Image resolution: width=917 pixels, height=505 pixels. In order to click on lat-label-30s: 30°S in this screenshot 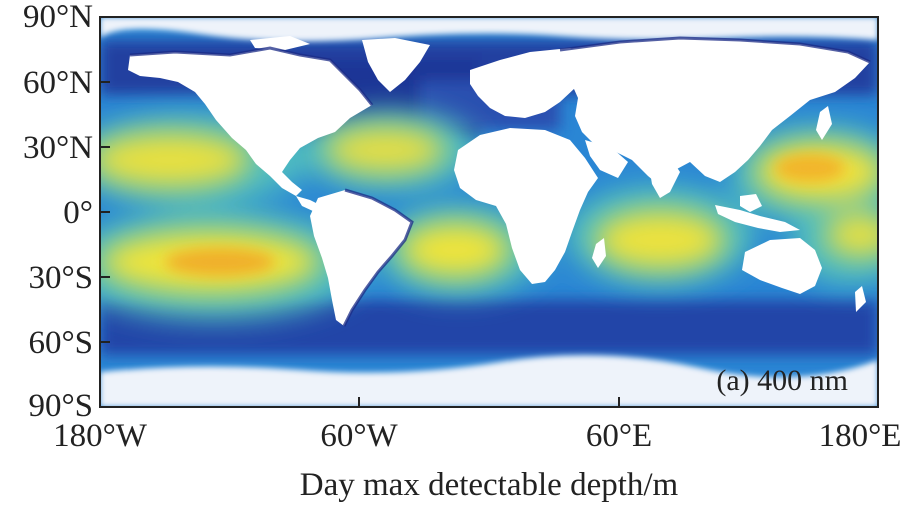, I will do `click(60, 278)`.